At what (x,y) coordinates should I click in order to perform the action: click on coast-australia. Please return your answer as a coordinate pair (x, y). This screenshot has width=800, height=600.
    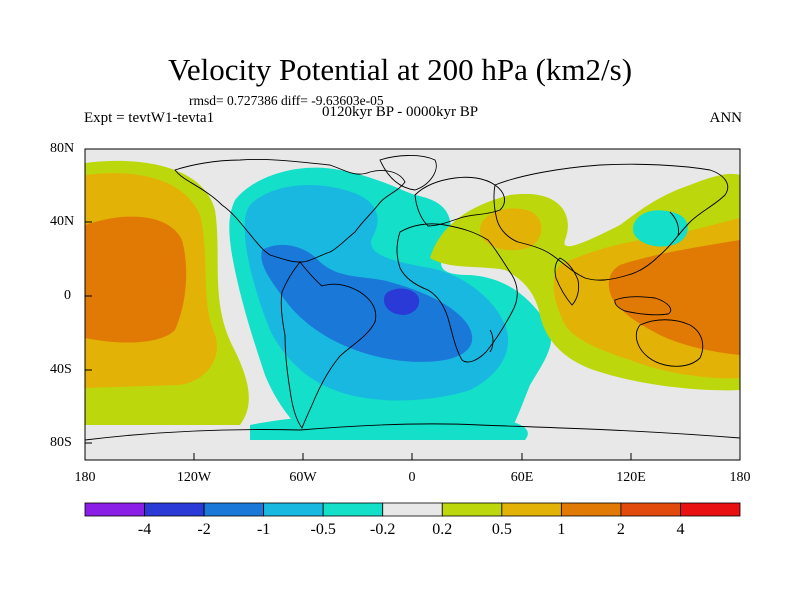
    Looking at the image, I should click on (669, 343).